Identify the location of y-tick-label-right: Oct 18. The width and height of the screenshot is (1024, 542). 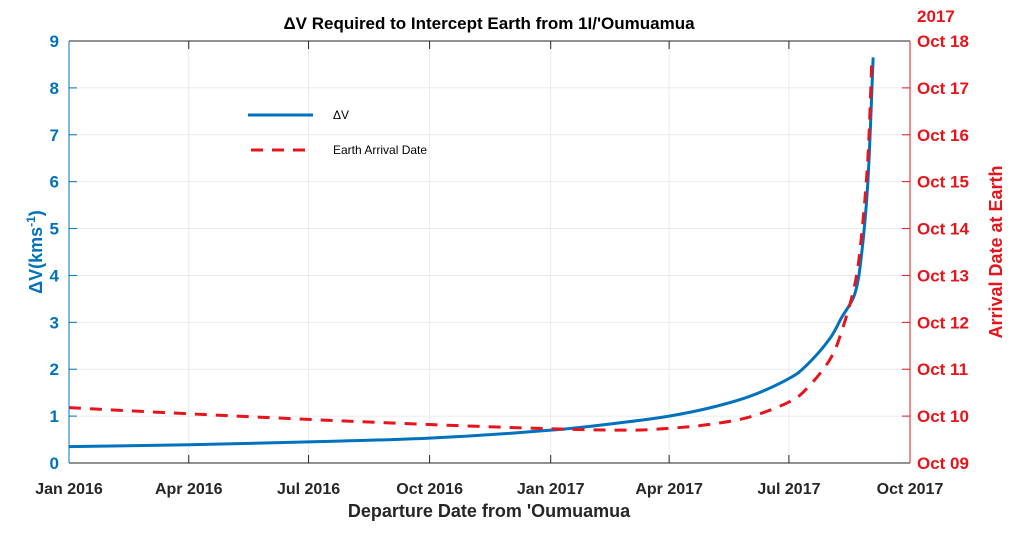
(943, 41).